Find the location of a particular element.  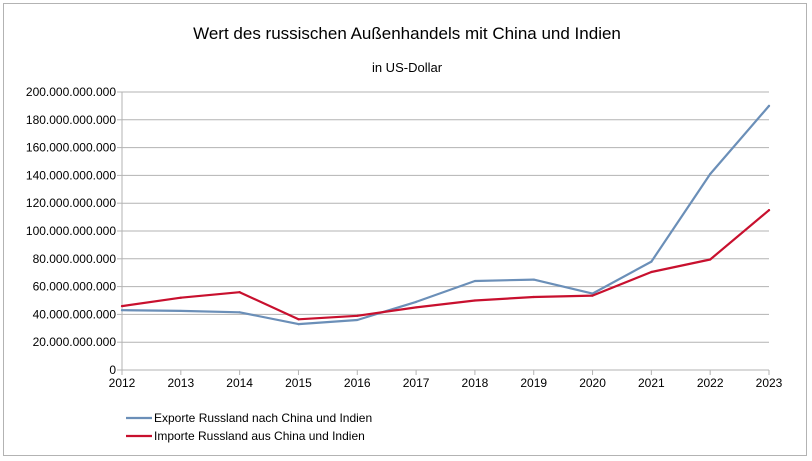

y-tick-label: 60.000.000.000 is located at coordinates (75, 287).